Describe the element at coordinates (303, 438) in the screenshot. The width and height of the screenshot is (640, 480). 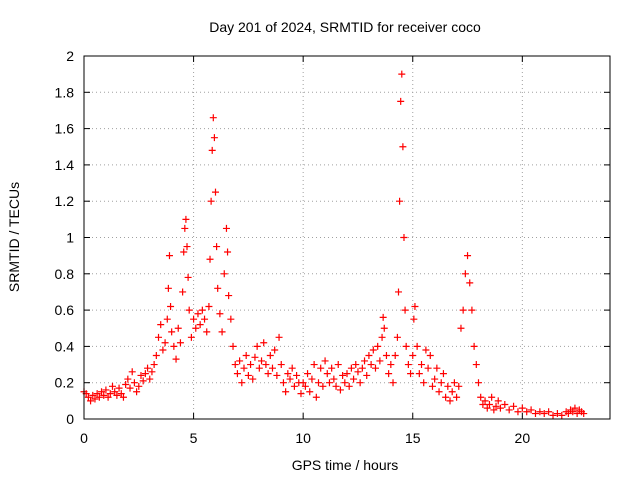
I see `x-tick-label: 10` at that location.